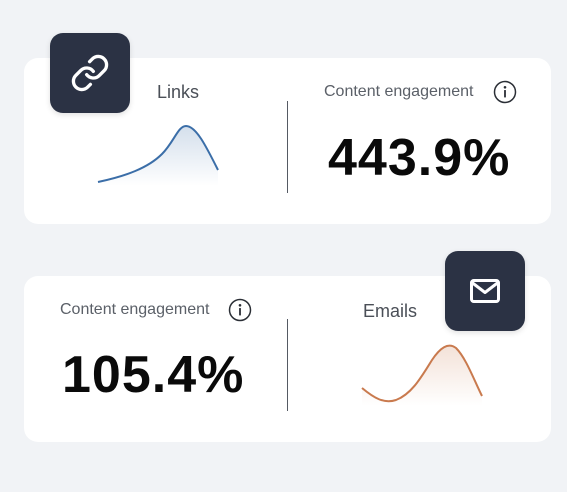 The width and height of the screenshot is (567, 492). Describe the element at coordinates (153, 375) in the screenshot. I see `metric-value: 105.4%` at that location.